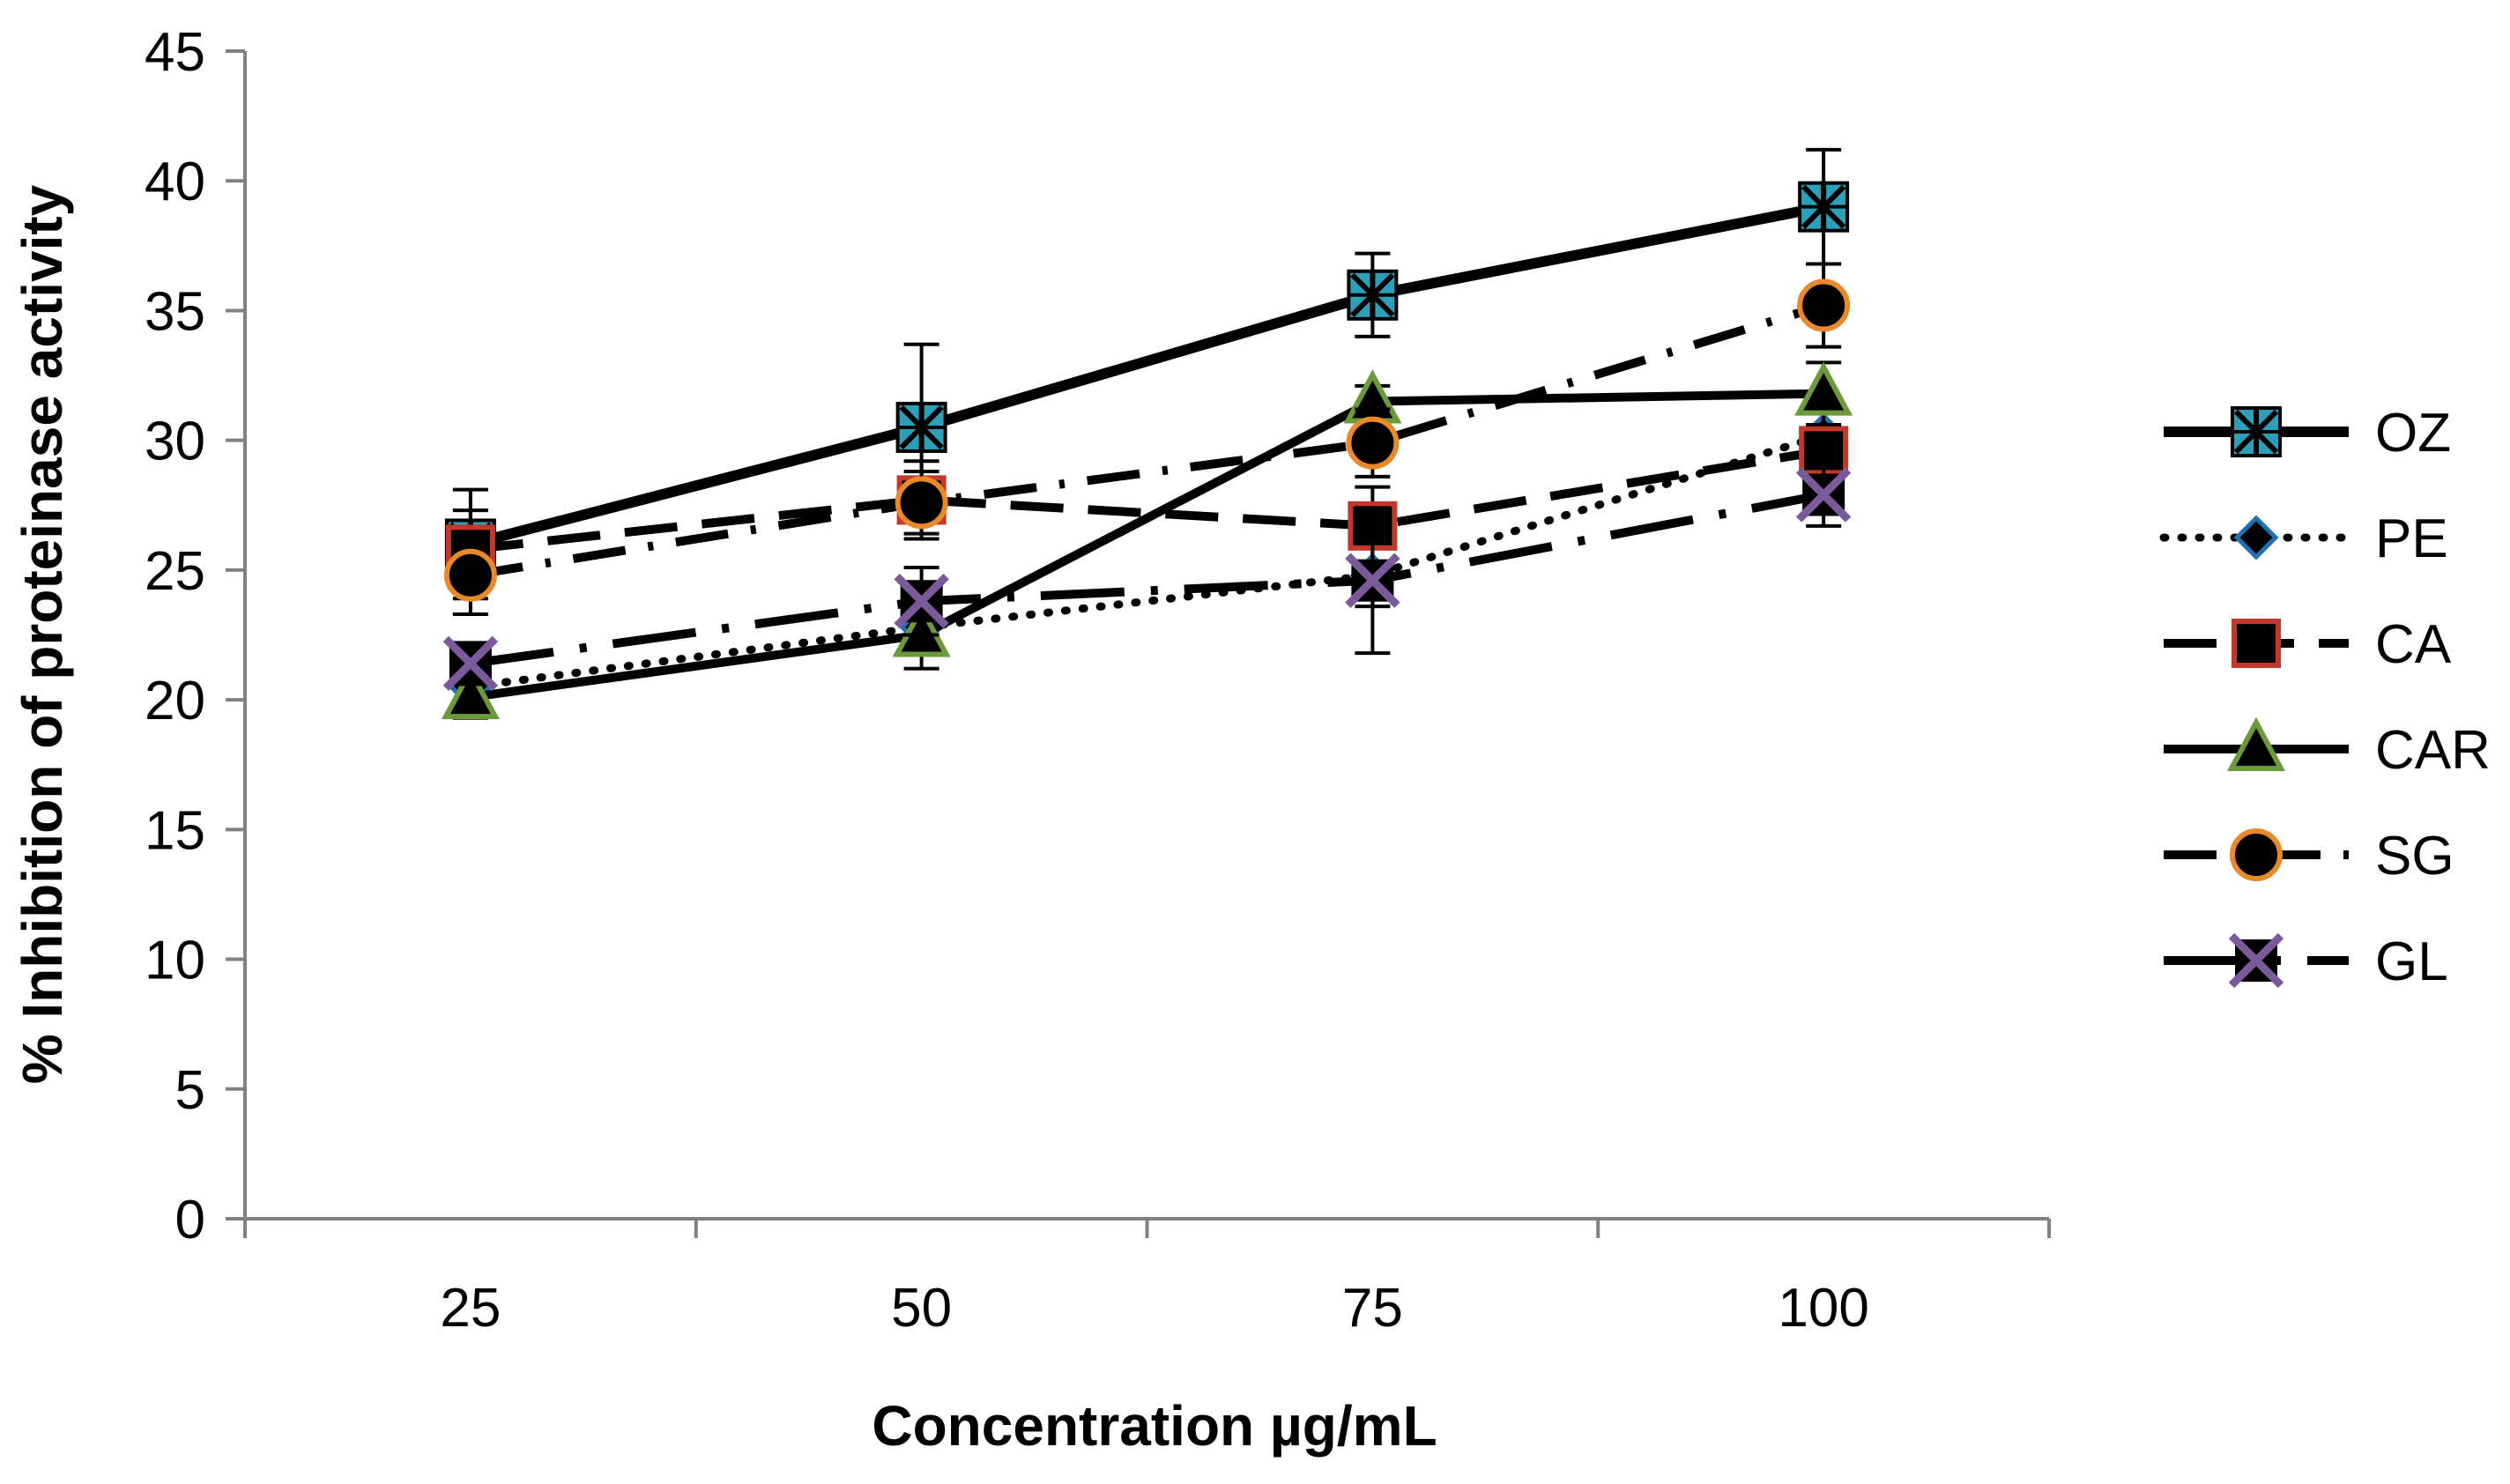 This screenshot has width=2510, height=1484. I want to click on y-tick-label: 30, so click(175, 442).